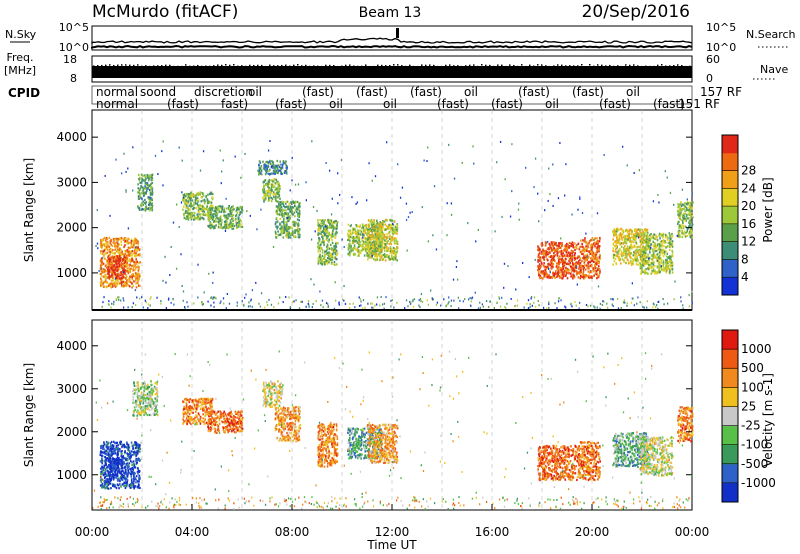 This screenshot has height=554, width=800. What do you see at coordinates (392, 72) in the screenshot?
I see `freq-trace-band` at bounding box center [392, 72].